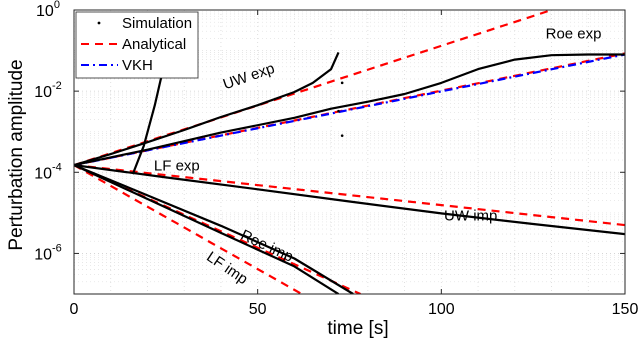  What do you see at coordinates (16, 154) in the screenshot?
I see `y-axis-label: Perturbation amplitude` at bounding box center [16, 154].